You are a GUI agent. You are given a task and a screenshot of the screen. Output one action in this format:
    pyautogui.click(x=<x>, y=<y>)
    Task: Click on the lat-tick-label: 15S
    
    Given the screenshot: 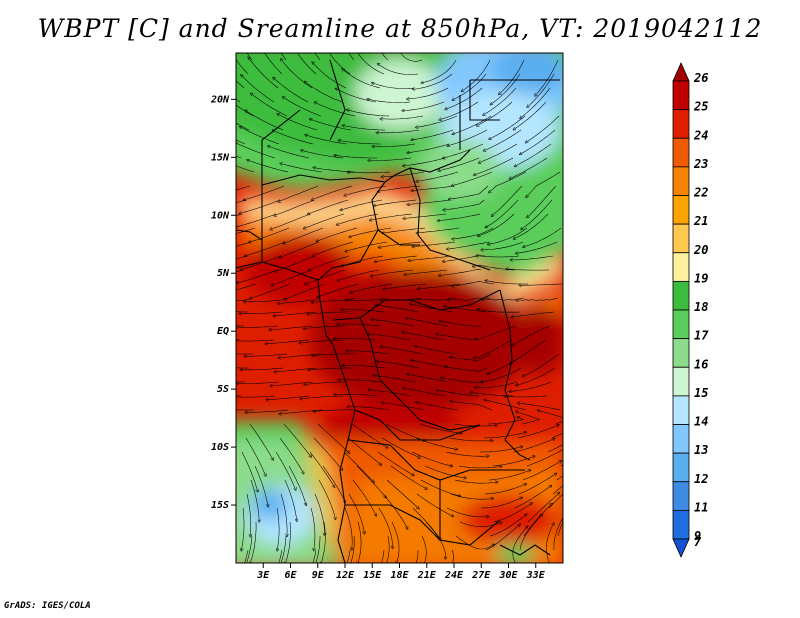 What is the action you would take?
    pyautogui.click(x=220, y=505)
    